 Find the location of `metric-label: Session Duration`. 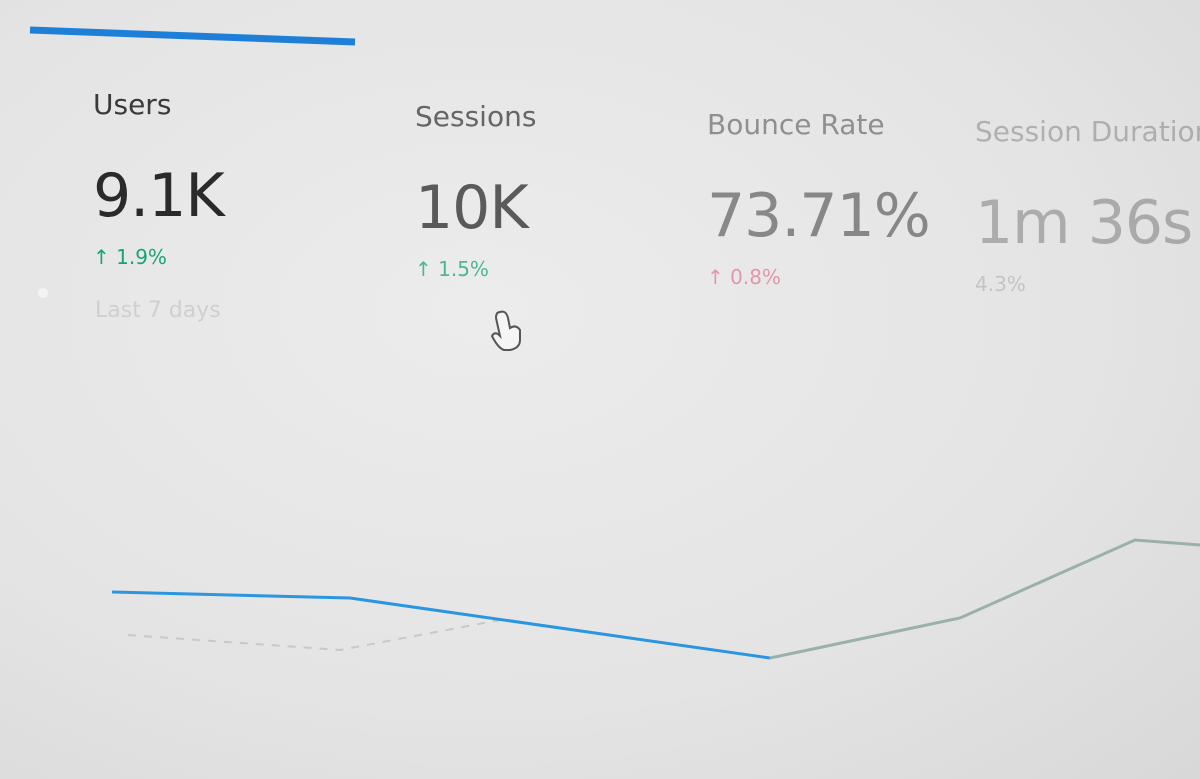

metric-label: Session Duration is located at coordinates (1087, 131).